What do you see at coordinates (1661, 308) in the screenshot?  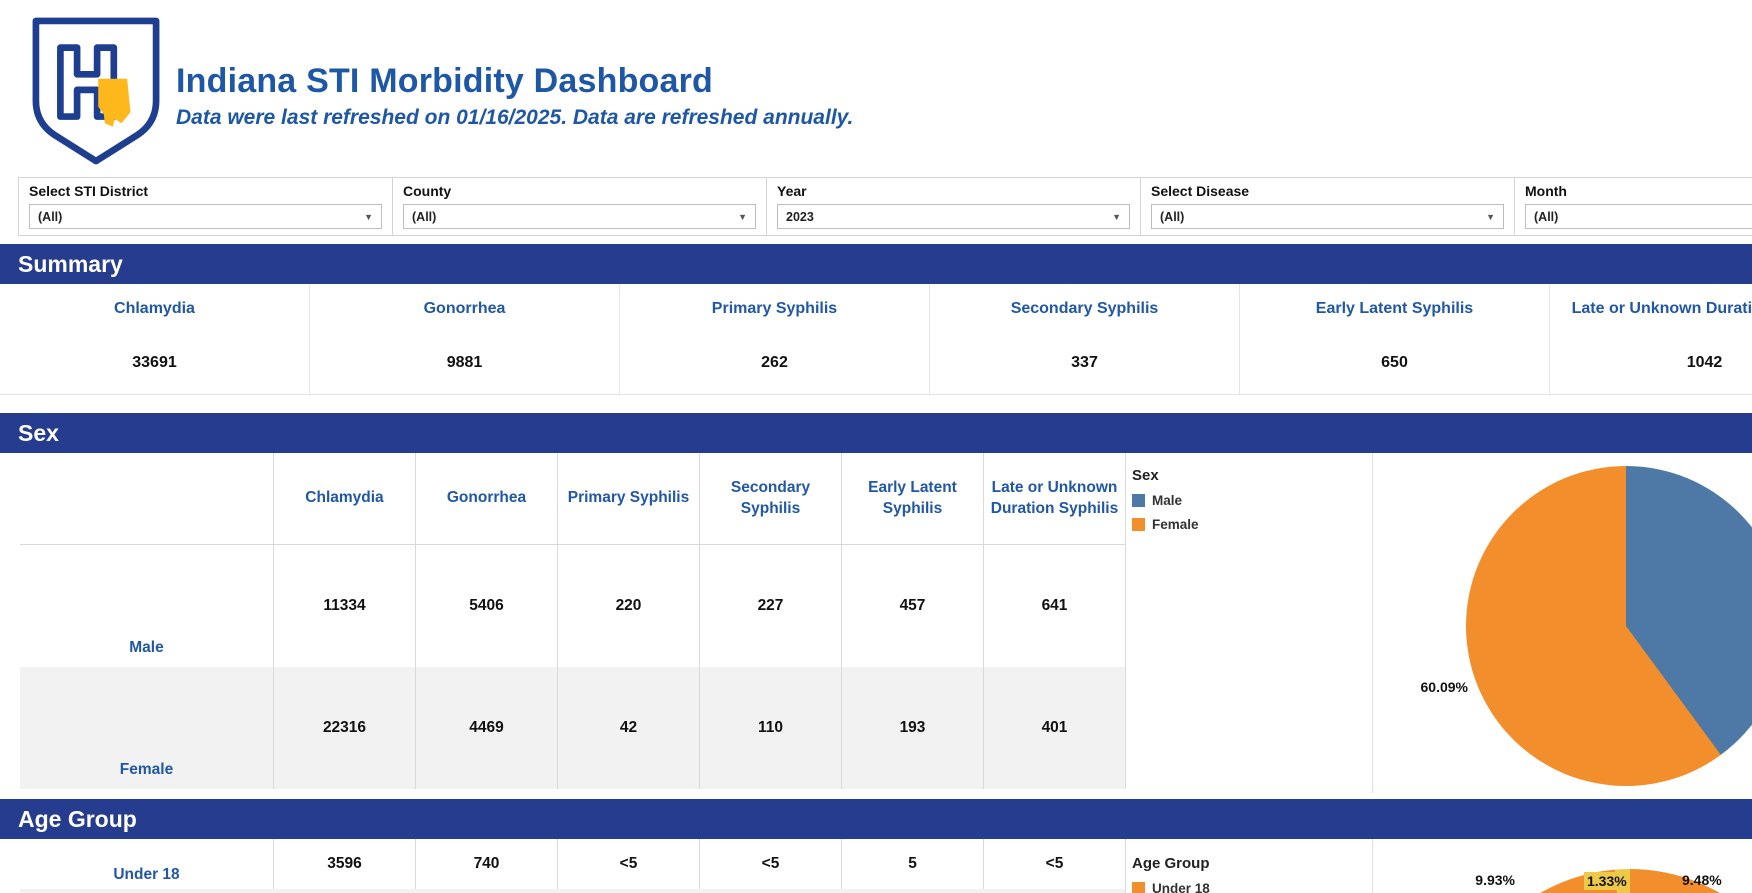 I see `summary-column-header: Late or Unknown Duration Syphilis` at bounding box center [1661, 308].